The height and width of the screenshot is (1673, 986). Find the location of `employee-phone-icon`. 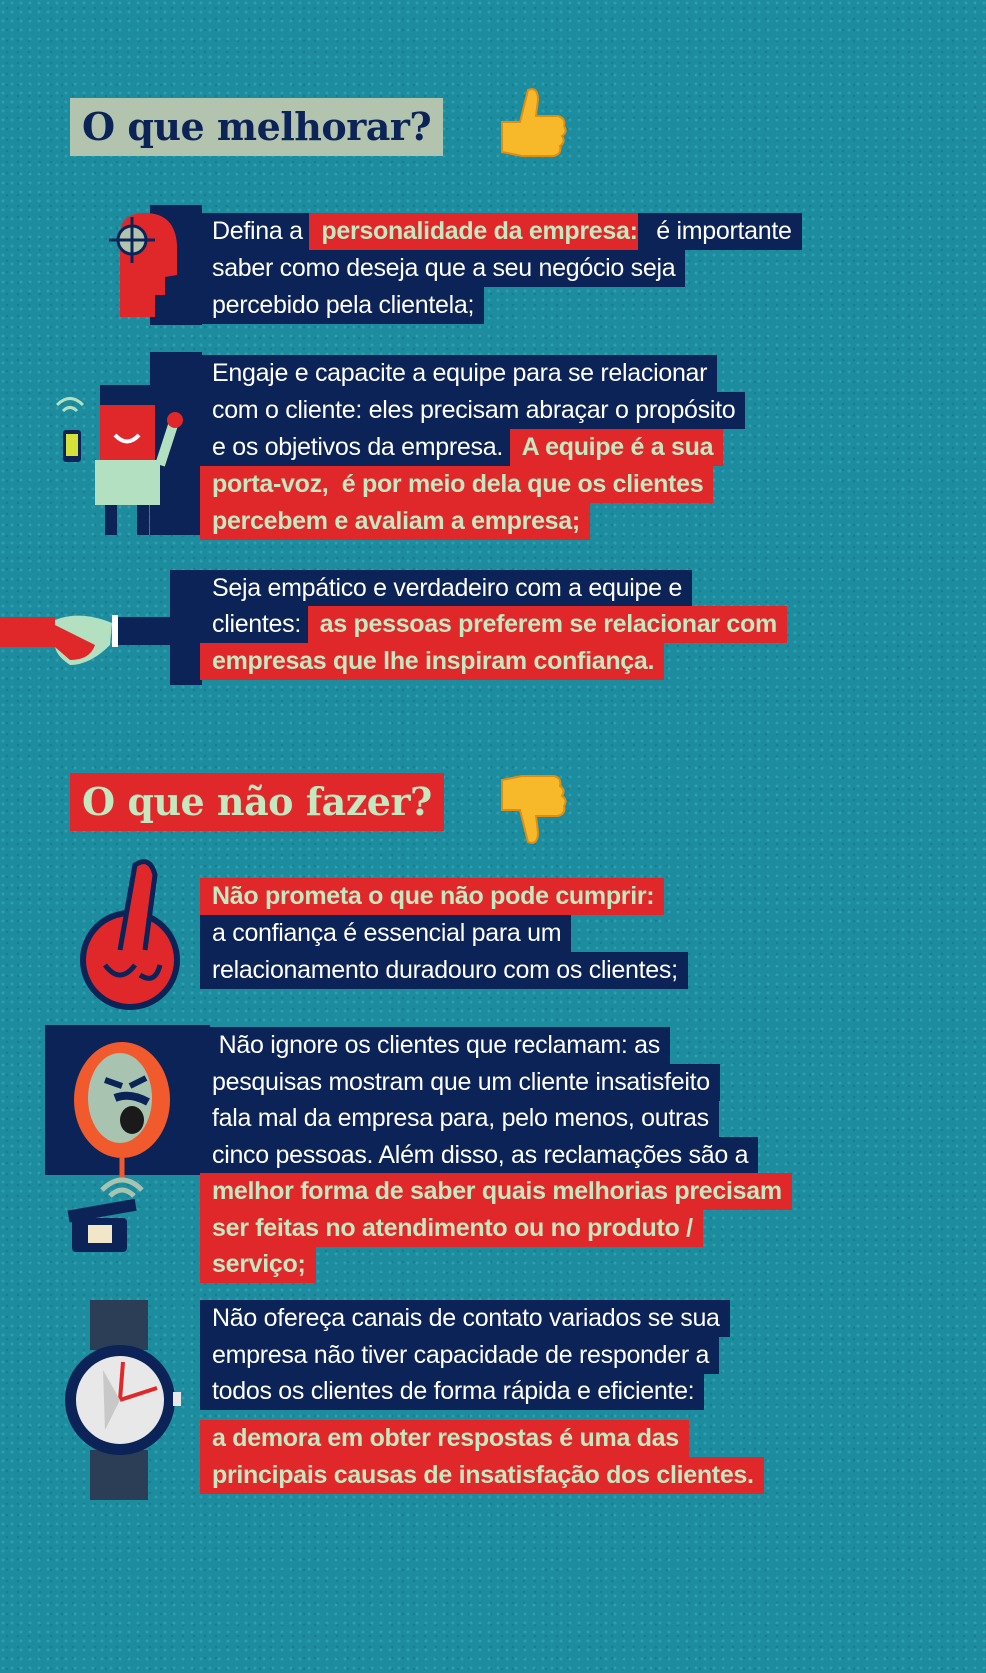

employee-phone-icon is located at coordinates (119, 460).